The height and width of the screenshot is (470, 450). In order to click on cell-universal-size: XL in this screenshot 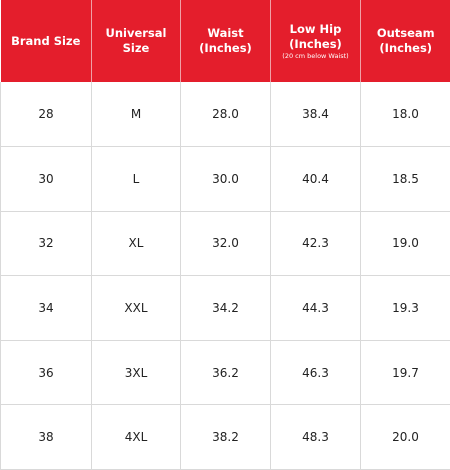, I will do `click(136, 244)`.